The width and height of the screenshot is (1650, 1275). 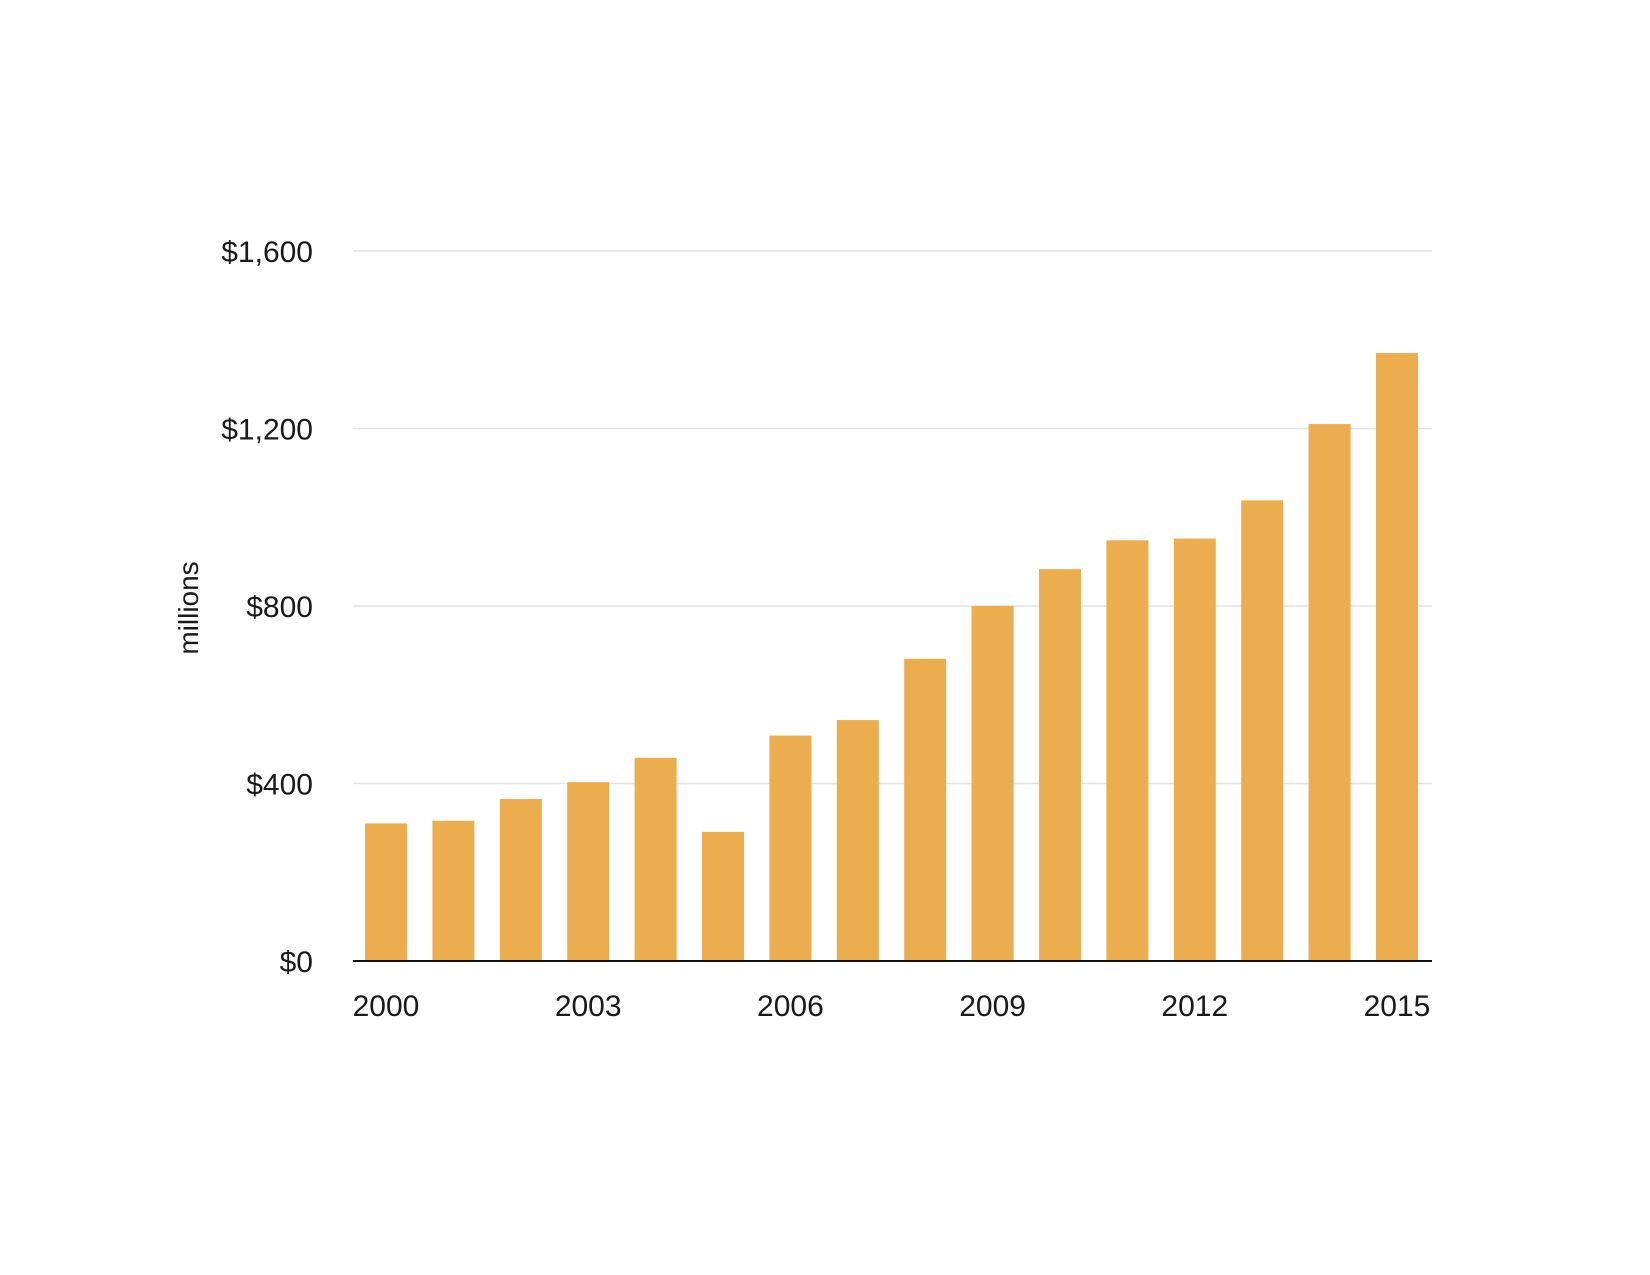 I want to click on bar-2015, so click(x=1397, y=657).